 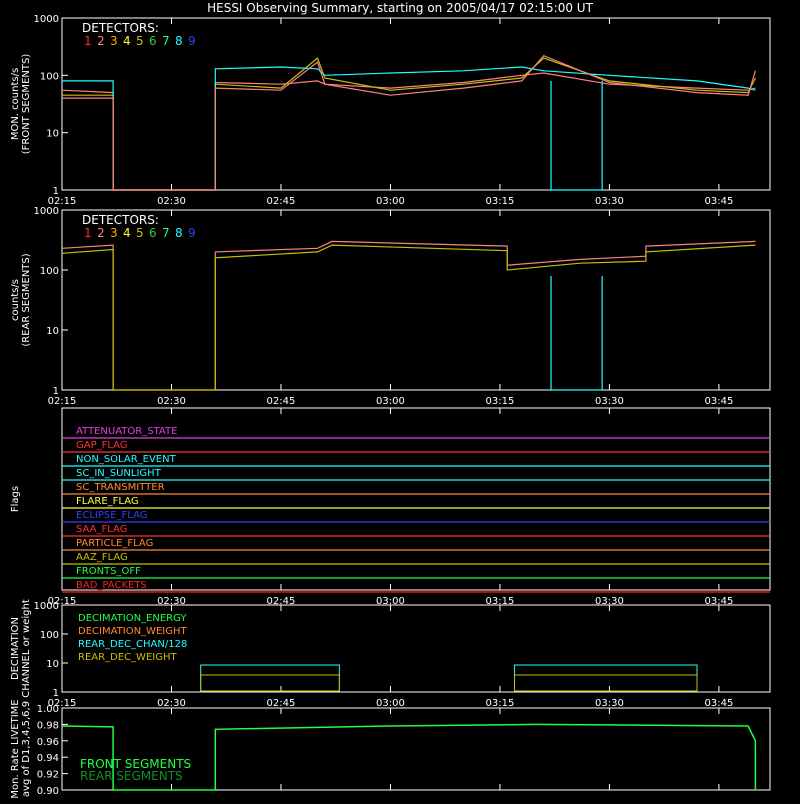 I want to click on flag-label-6: ECLIPSE_FLAG, so click(x=111, y=515).